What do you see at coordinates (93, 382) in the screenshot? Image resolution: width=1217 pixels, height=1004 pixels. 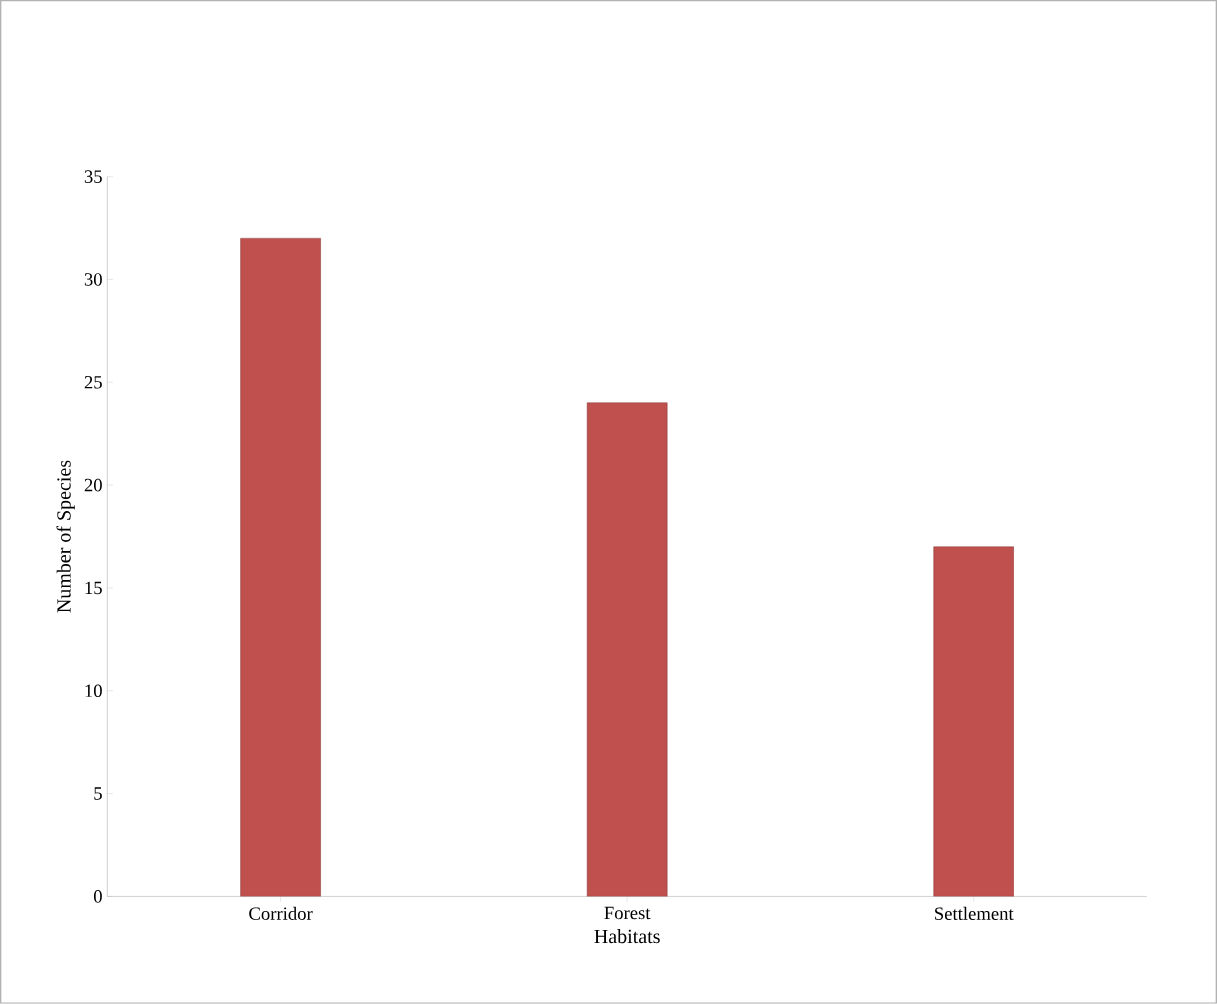 I see `y-tick-label: 25` at bounding box center [93, 382].